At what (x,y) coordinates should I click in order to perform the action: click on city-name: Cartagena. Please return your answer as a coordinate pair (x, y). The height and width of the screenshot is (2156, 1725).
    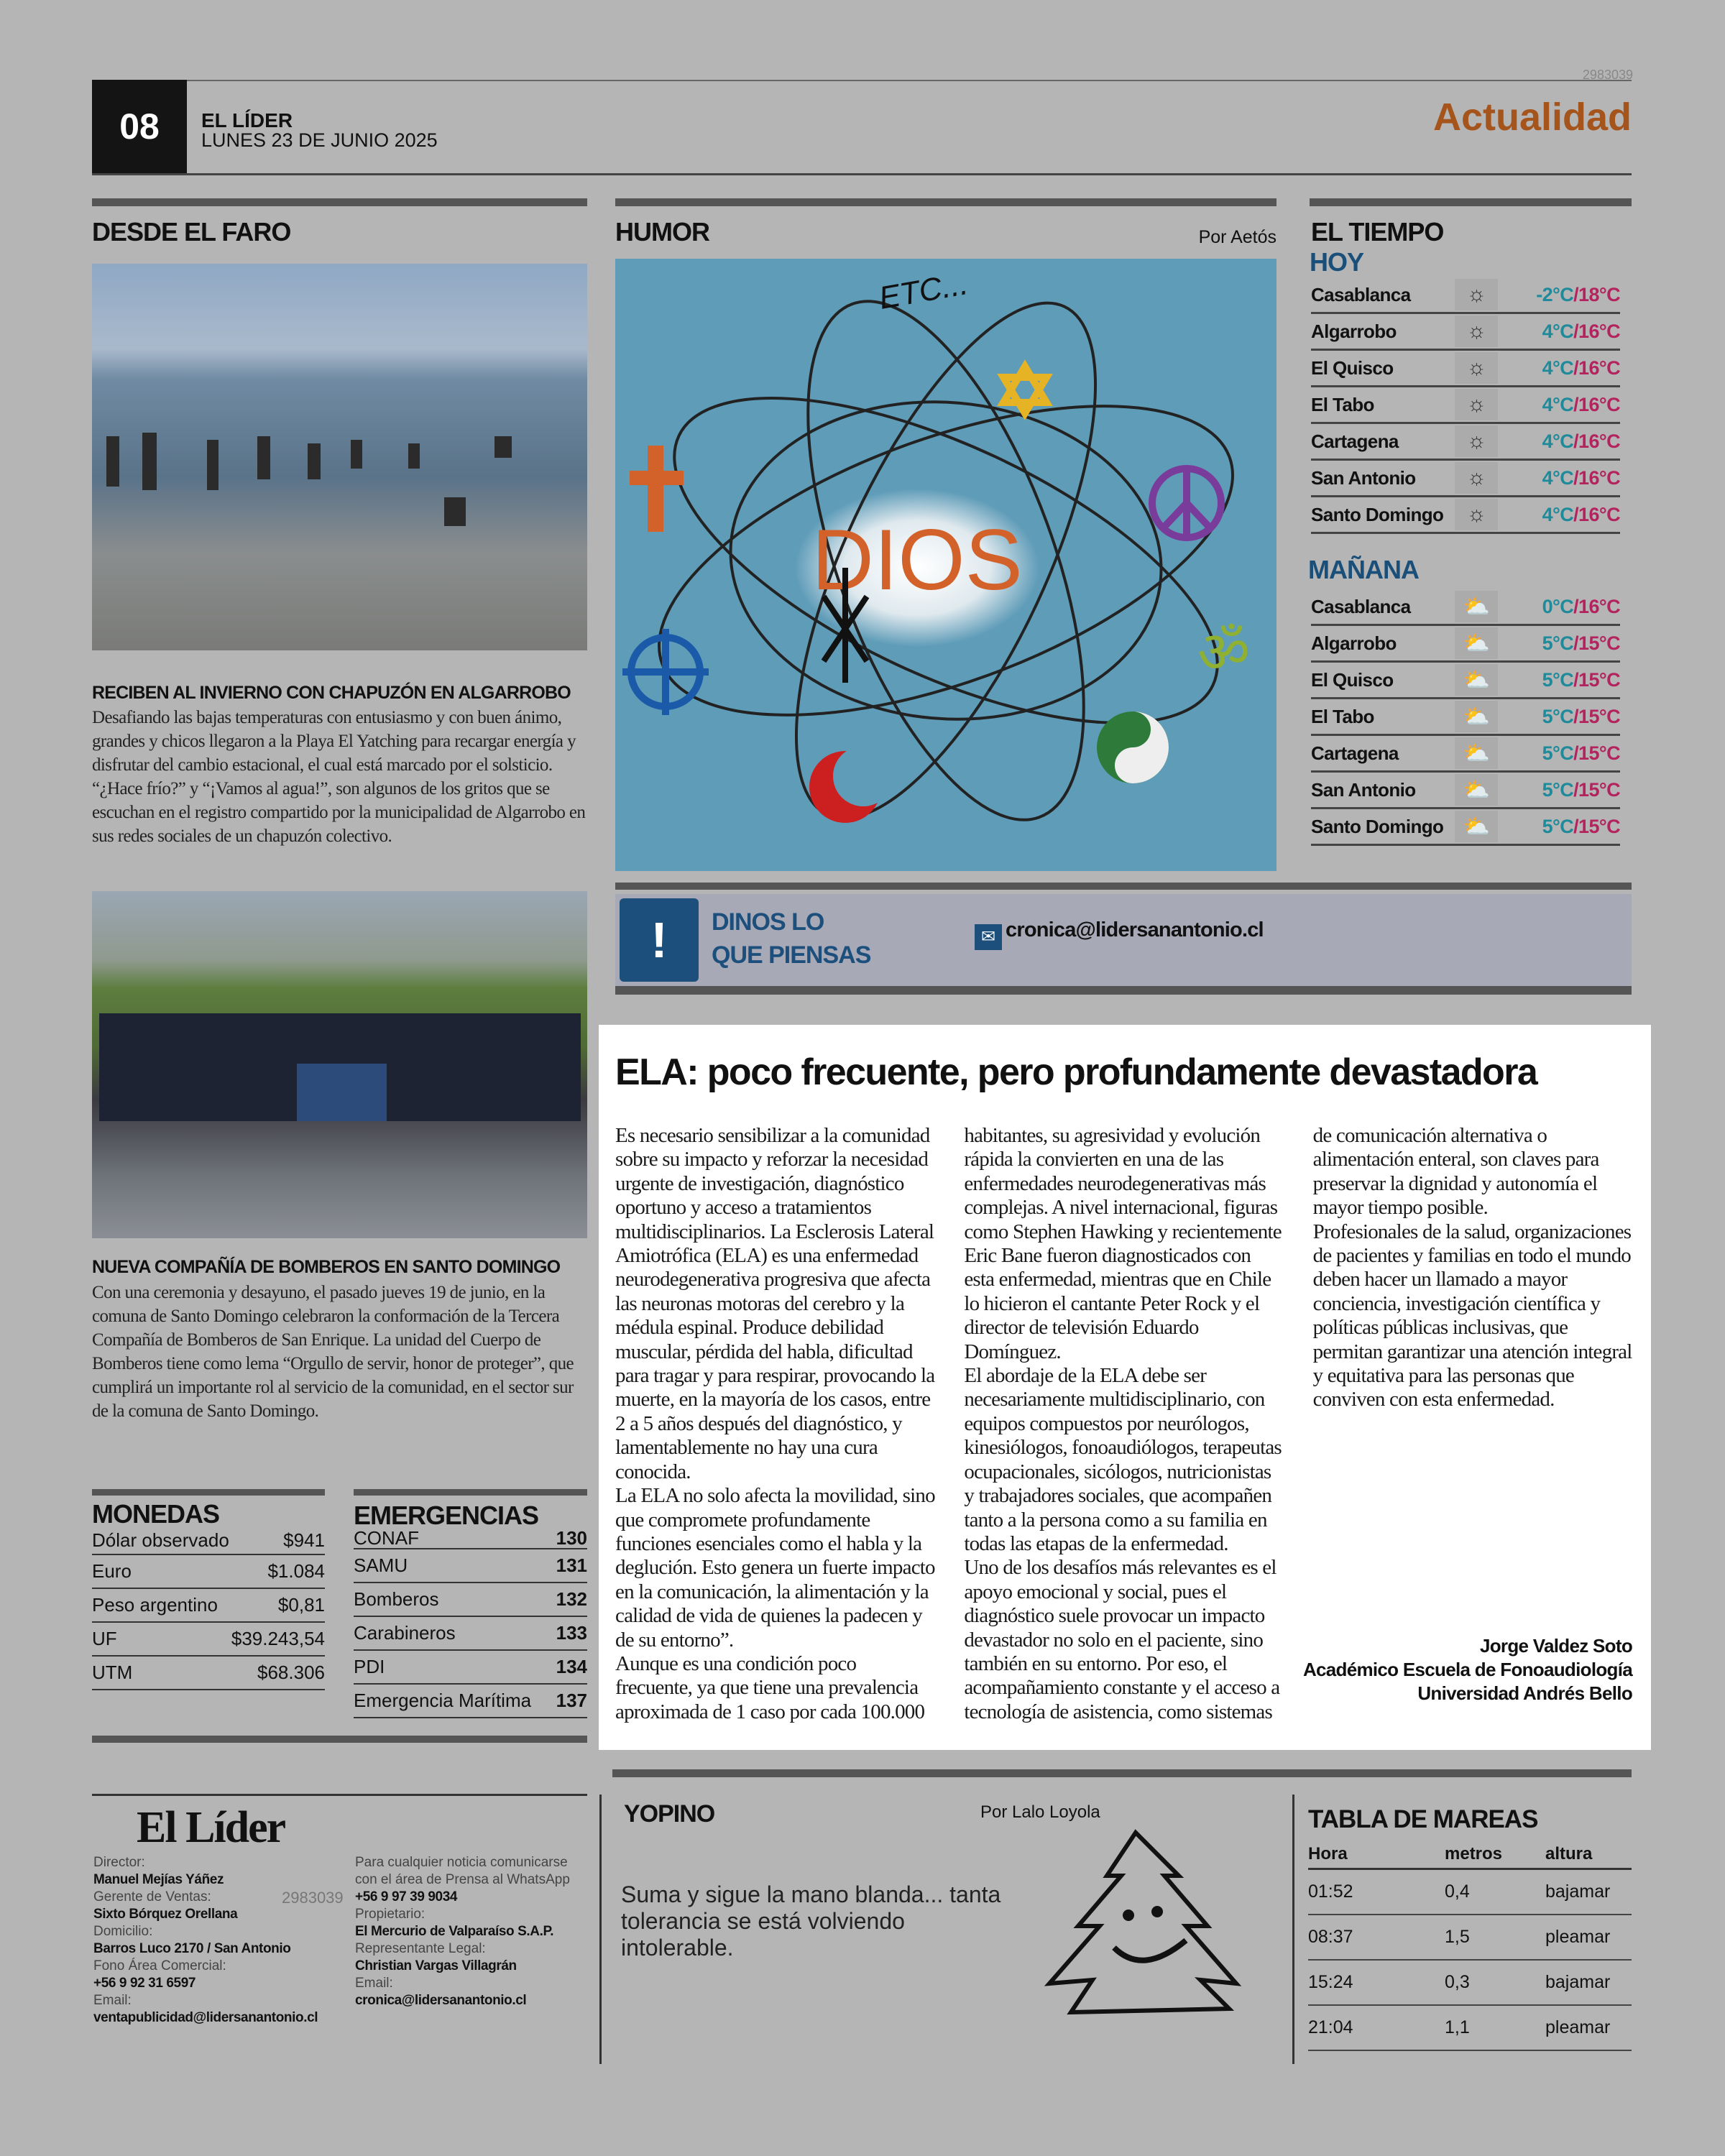
    Looking at the image, I should click on (1355, 441).